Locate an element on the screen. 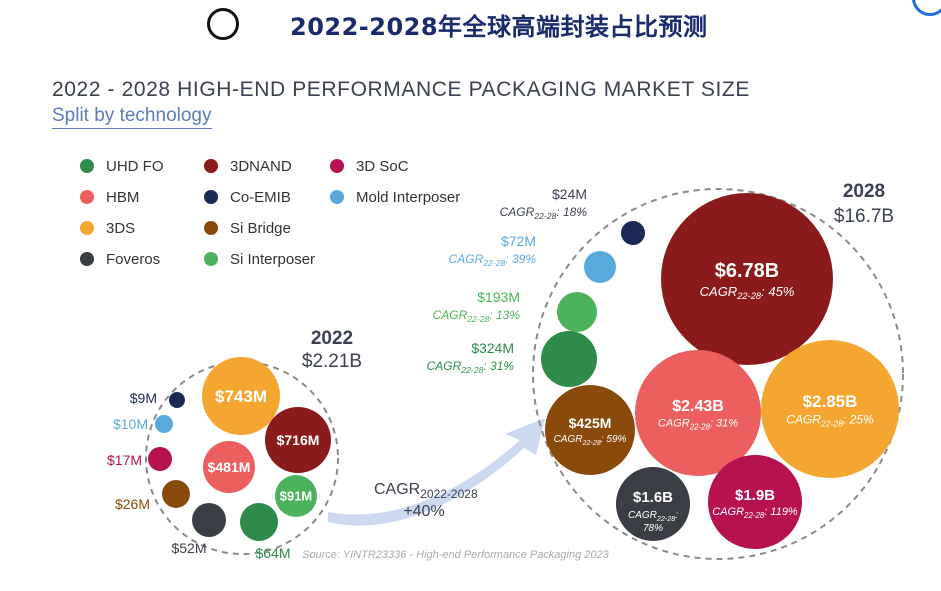  bubble-2028-3d-soc is located at coordinates (755, 502).